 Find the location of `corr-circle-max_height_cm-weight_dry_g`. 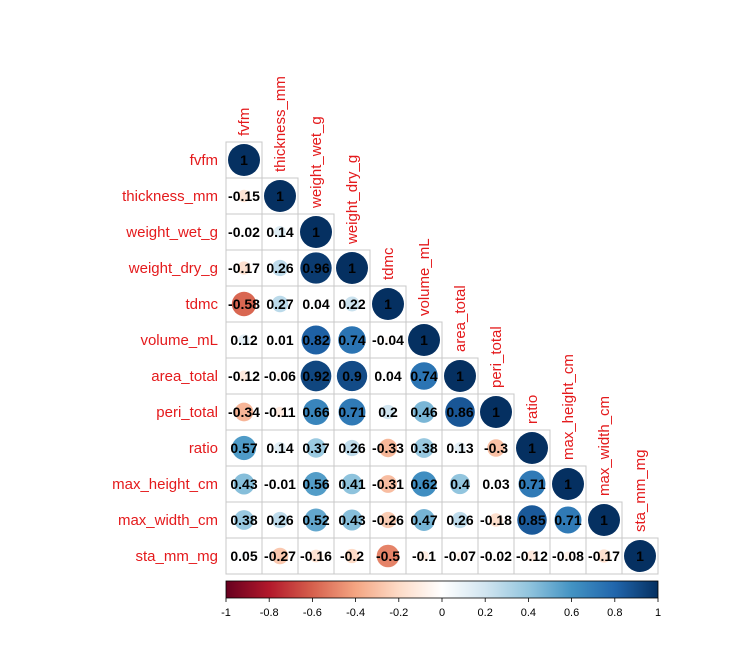

corr-circle-max_height_cm-weight_dry_g is located at coordinates (352, 484).